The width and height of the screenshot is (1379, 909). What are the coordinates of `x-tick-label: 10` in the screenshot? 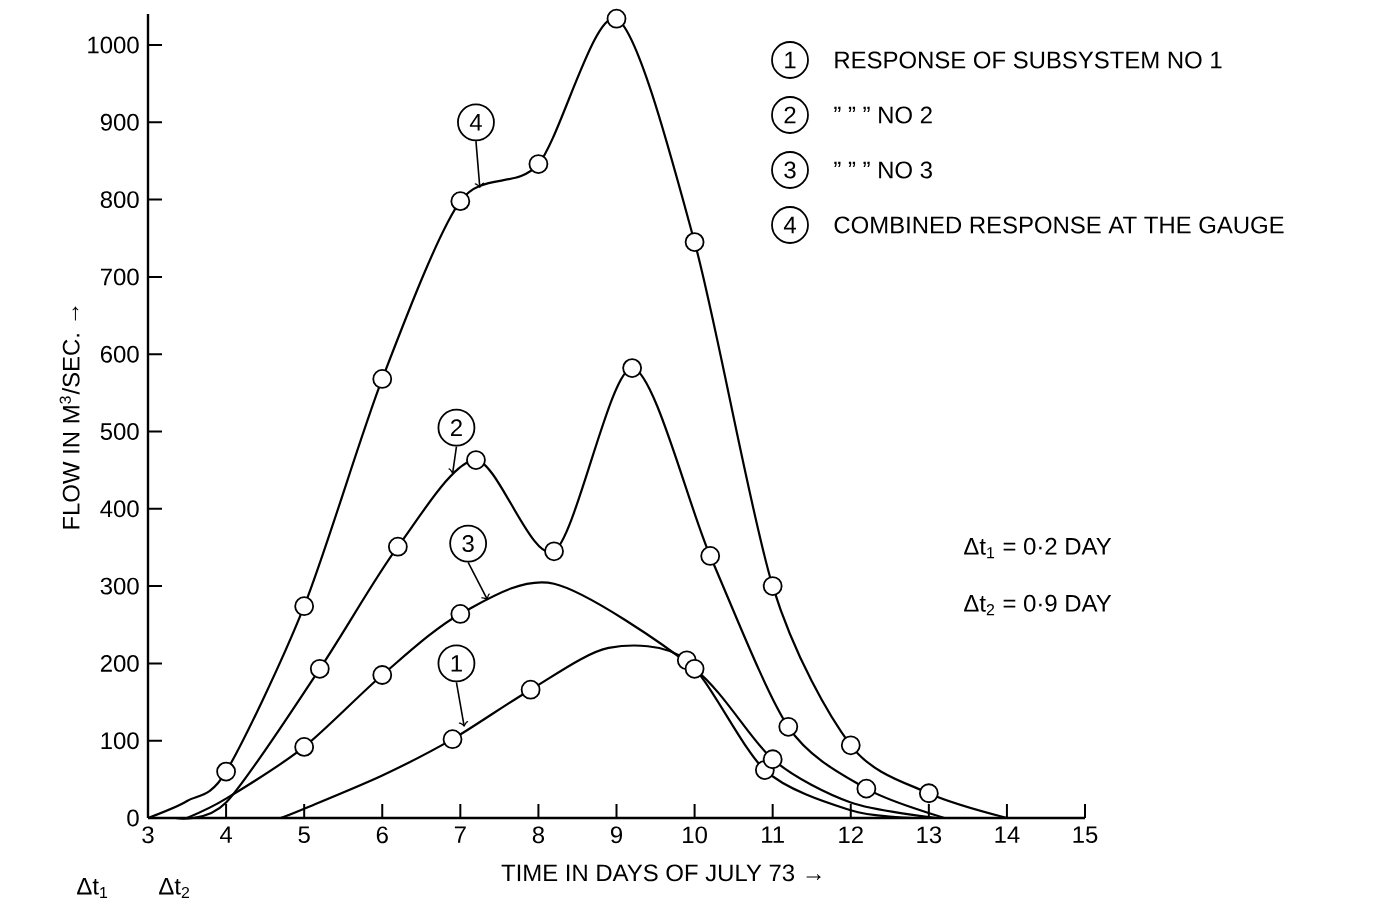 It's located at (695, 835).